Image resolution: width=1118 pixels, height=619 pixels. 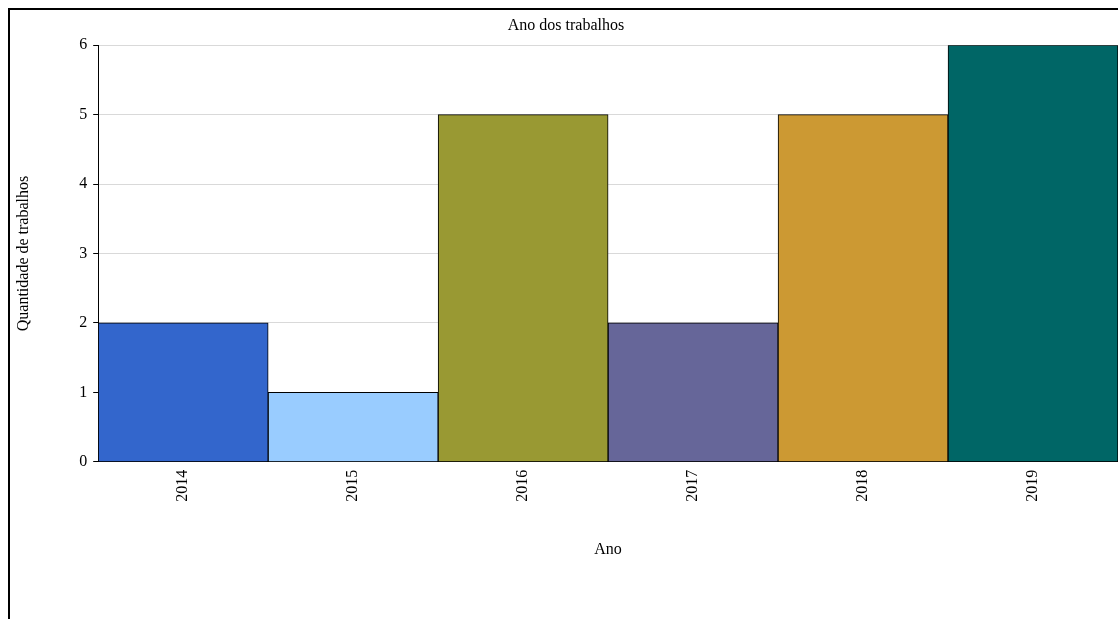 What do you see at coordinates (83, 322) in the screenshot?
I see `y-tick-label: 2` at bounding box center [83, 322].